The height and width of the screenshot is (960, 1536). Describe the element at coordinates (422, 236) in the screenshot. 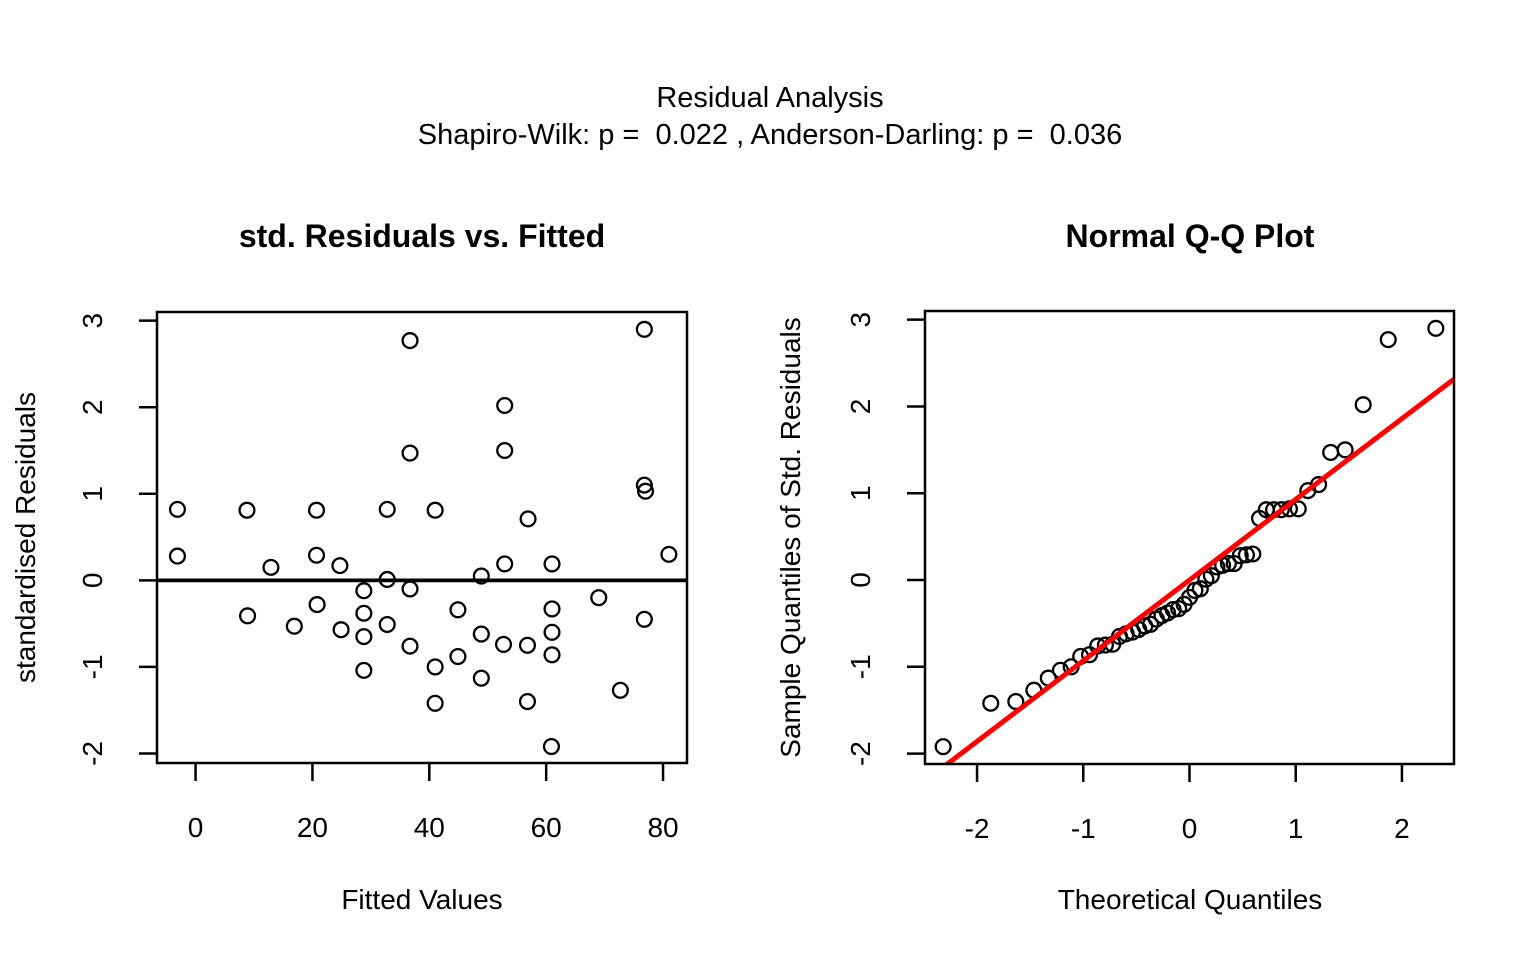

I see `left-panel-title: std. Residuals vs. Fitted` at that location.